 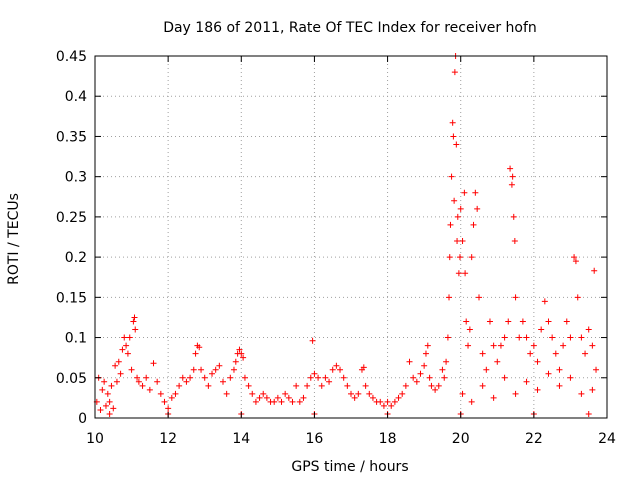 What do you see at coordinates (76, 339) in the screenshot?
I see `y-tick-label: 0.1` at bounding box center [76, 339].